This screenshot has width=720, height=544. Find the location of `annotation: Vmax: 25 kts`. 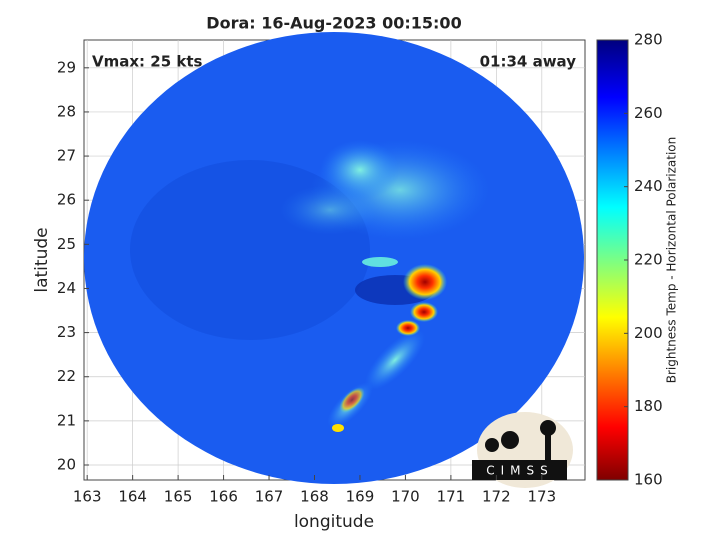

annotation: Vmax: 25 kts is located at coordinates (147, 62).